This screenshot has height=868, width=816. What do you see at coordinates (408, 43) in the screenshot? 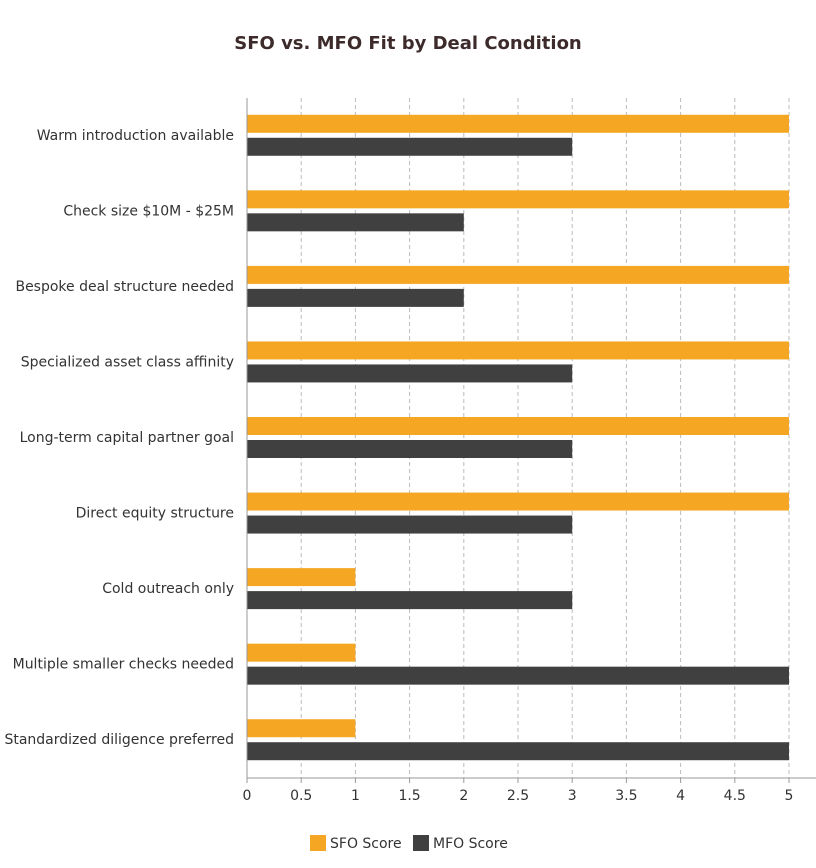
I see `chart-title: SFO vs. MFO Fit by Deal Condition` at bounding box center [408, 43].